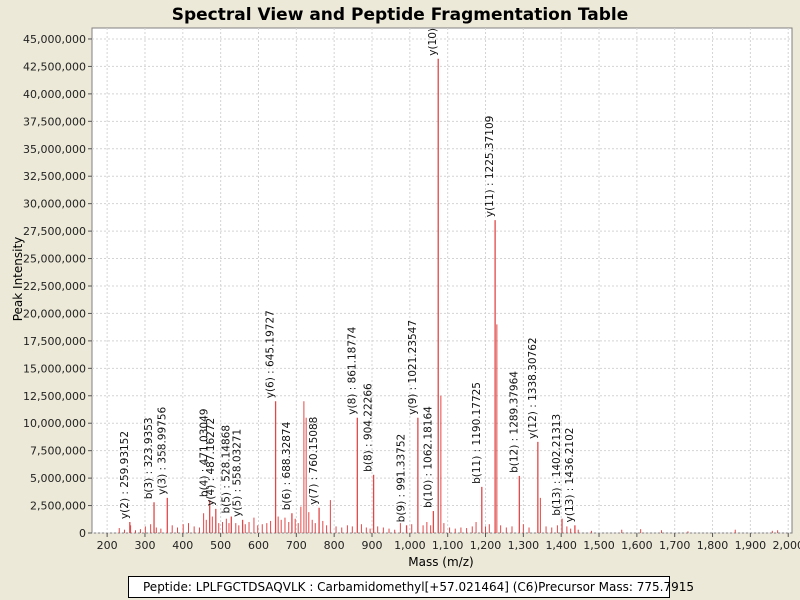  Describe the element at coordinates (18, 279) in the screenshot. I see `y-axis-label: Peak Intensity` at that location.